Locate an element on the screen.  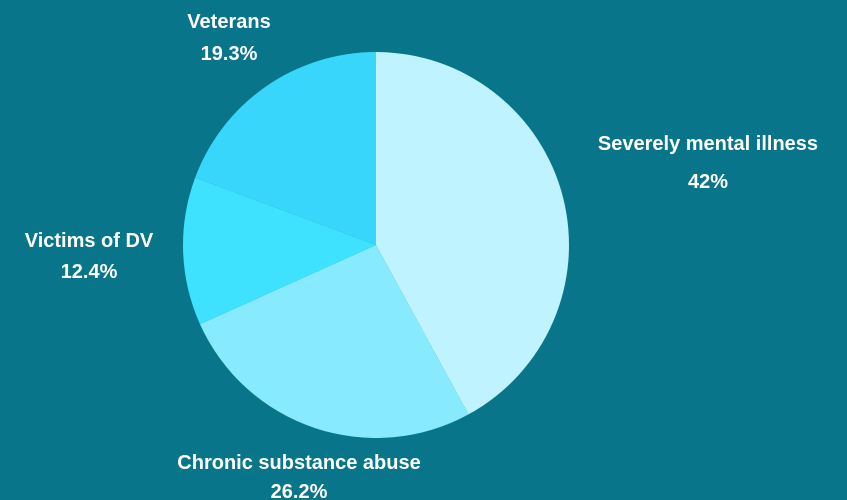
slice-percent-chronic-substance-abuse: 26.2% is located at coordinates (299, 490).